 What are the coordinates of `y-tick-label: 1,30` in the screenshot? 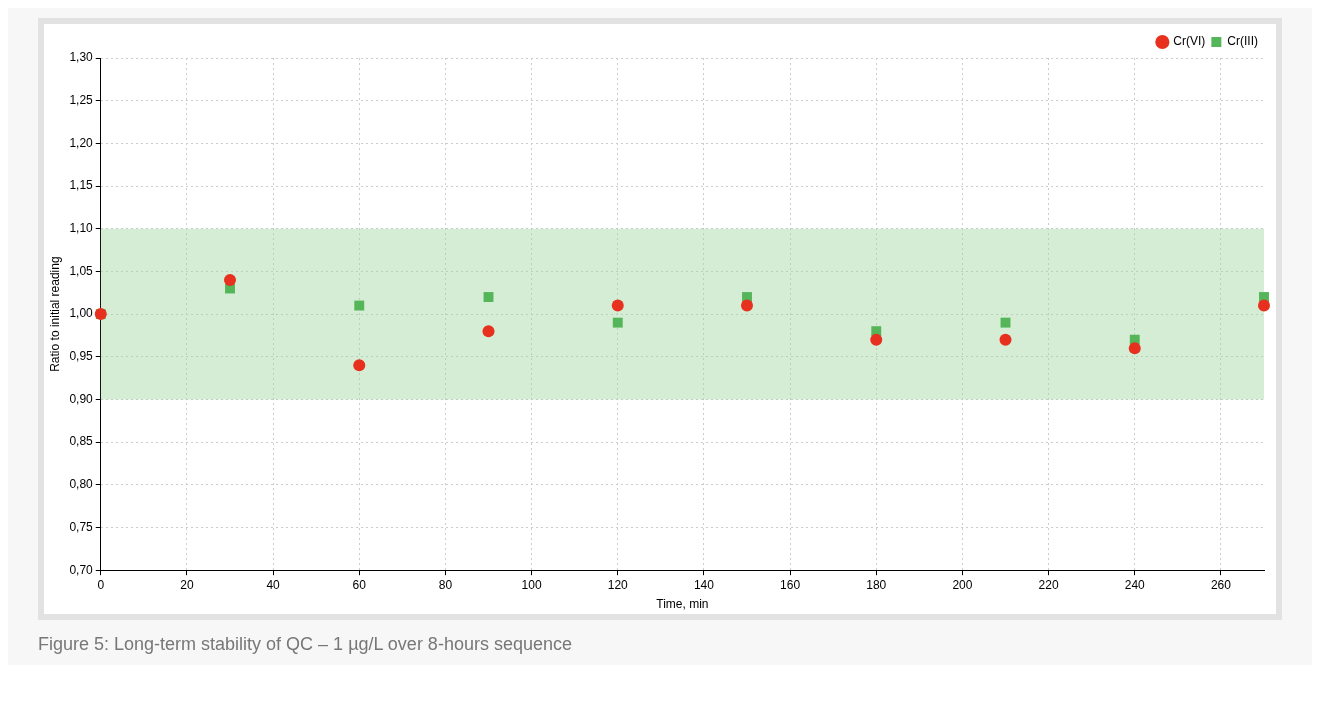 It's located at (81, 57).